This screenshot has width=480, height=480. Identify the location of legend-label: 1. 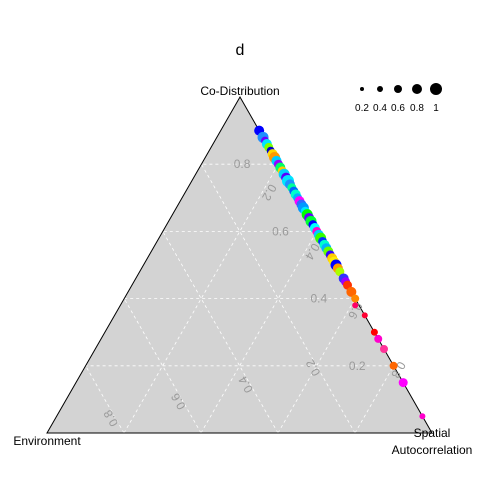
(436, 108).